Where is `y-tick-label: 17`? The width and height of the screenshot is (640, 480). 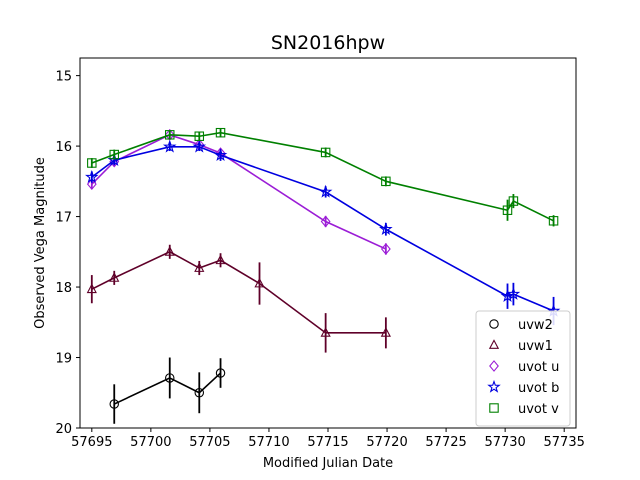 y-tick-label: 17 is located at coordinates (63, 218).